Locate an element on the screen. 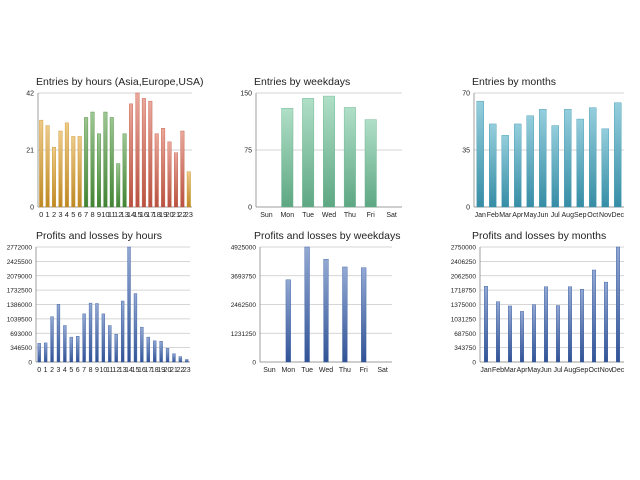  x-tick-label: Aug is located at coordinates (570, 370).